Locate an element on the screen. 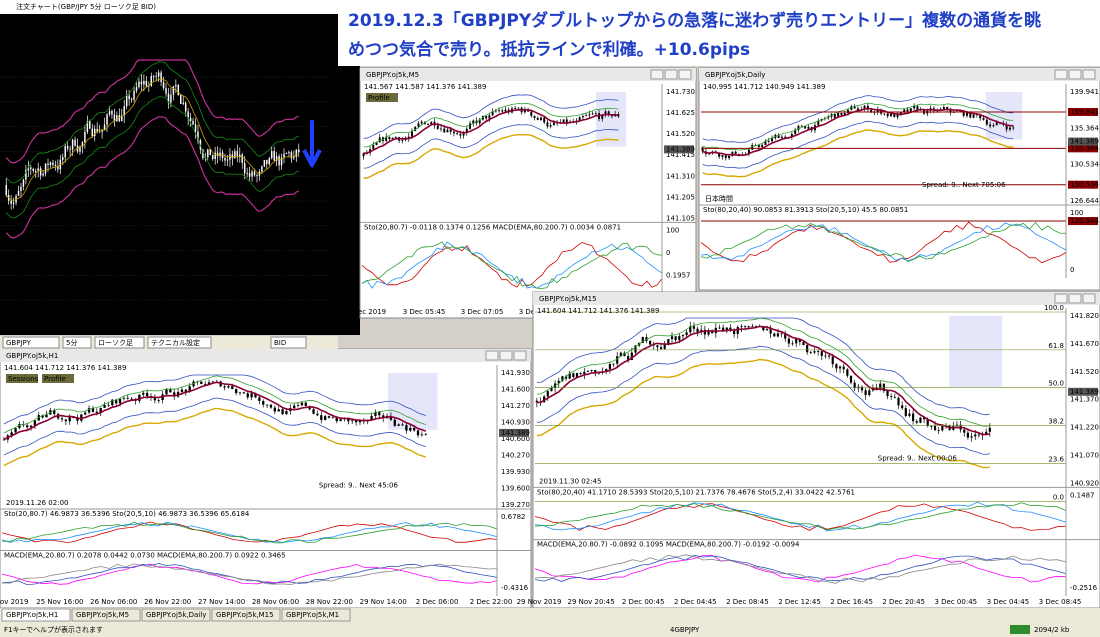 This screenshot has height=637, width=1100. time-label: 3 Dec 05:45 is located at coordinates (424, 312).